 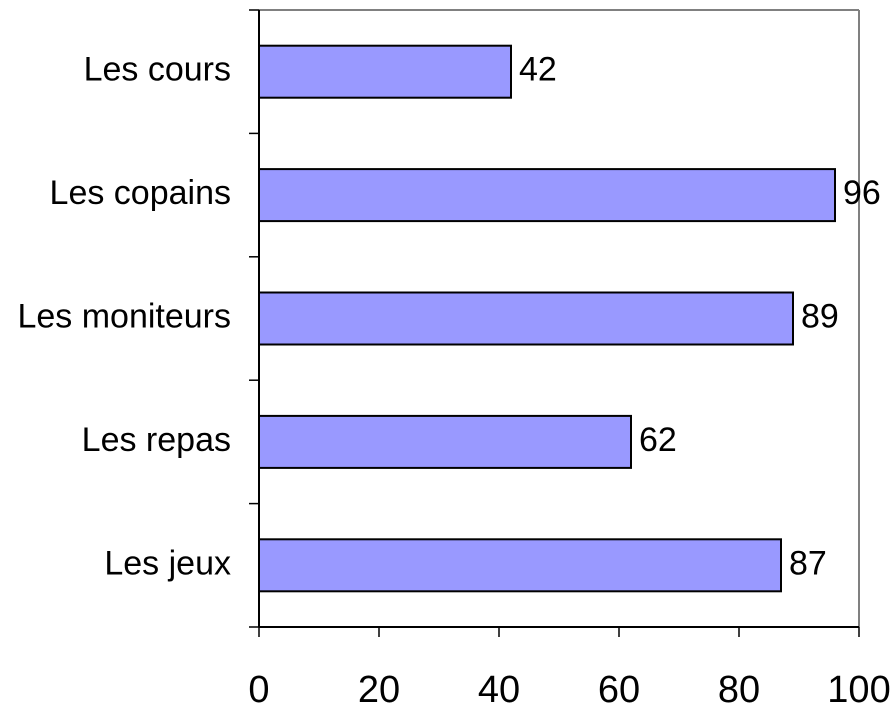 What do you see at coordinates (156, 440) in the screenshot?
I see `y-tick-label: Les repas` at bounding box center [156, 440].